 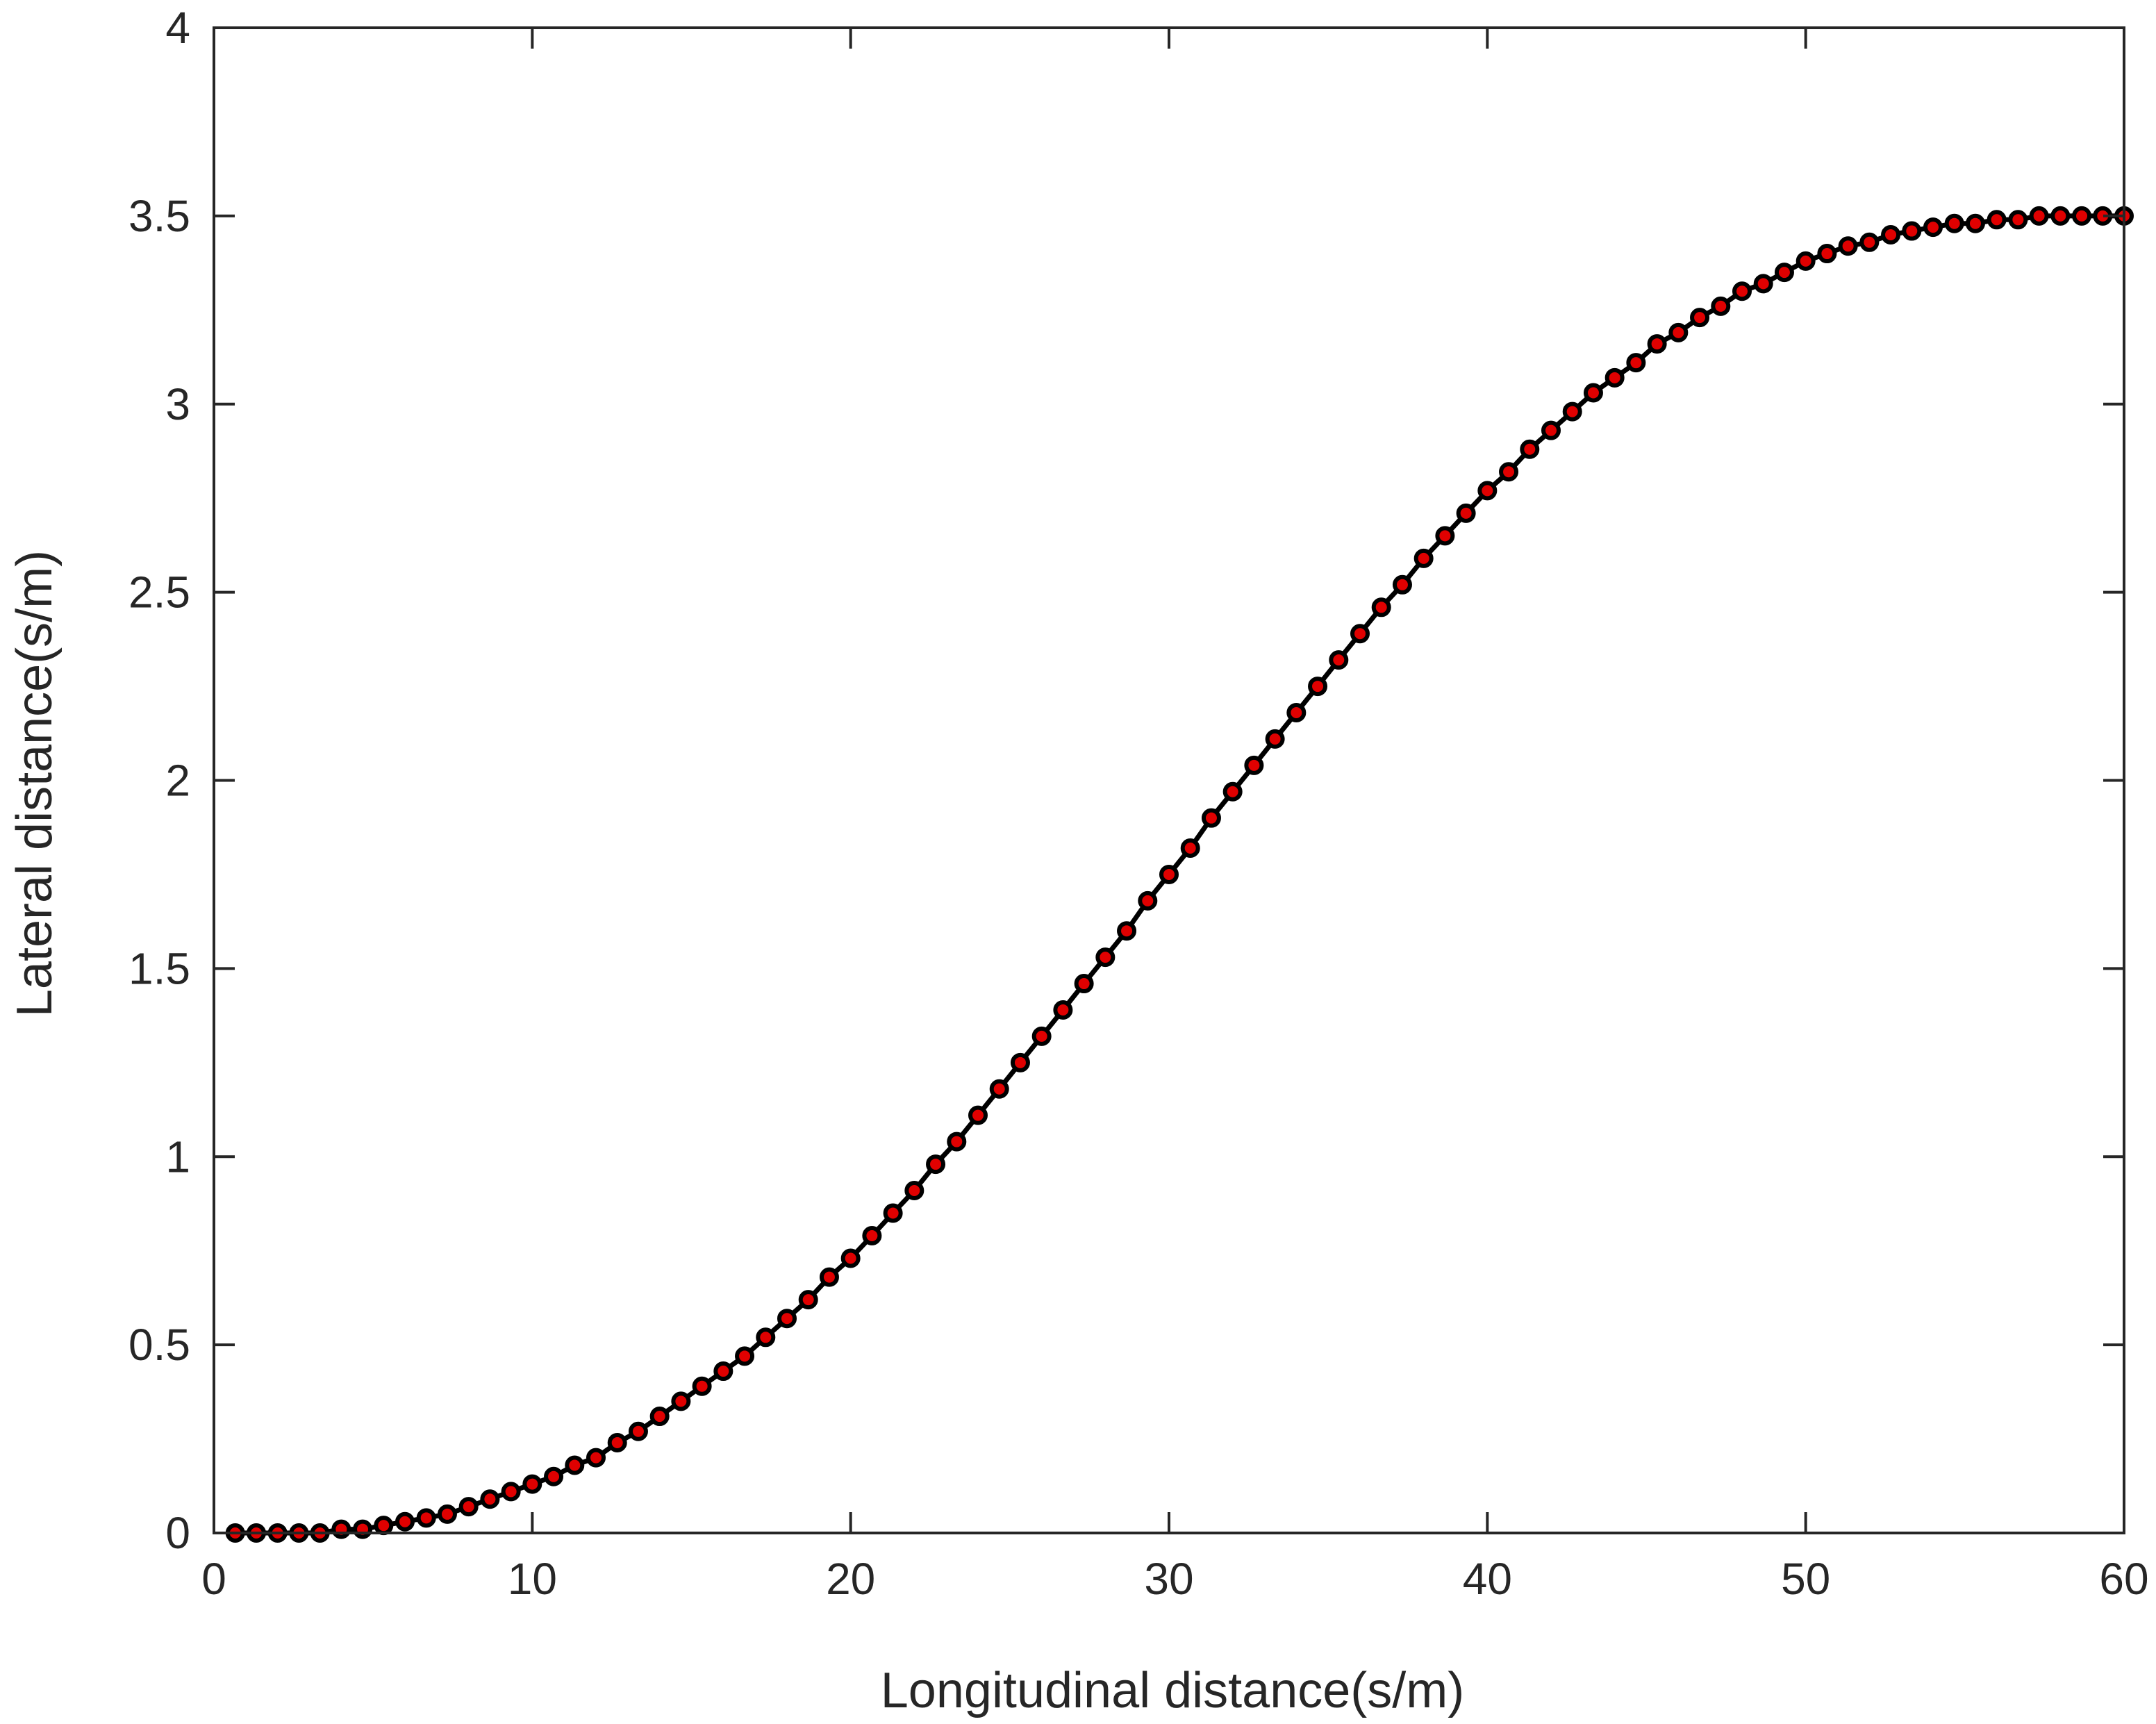 I want to click on y-axis-label: Lateral distance(s/m), so click(x=35, y=783).